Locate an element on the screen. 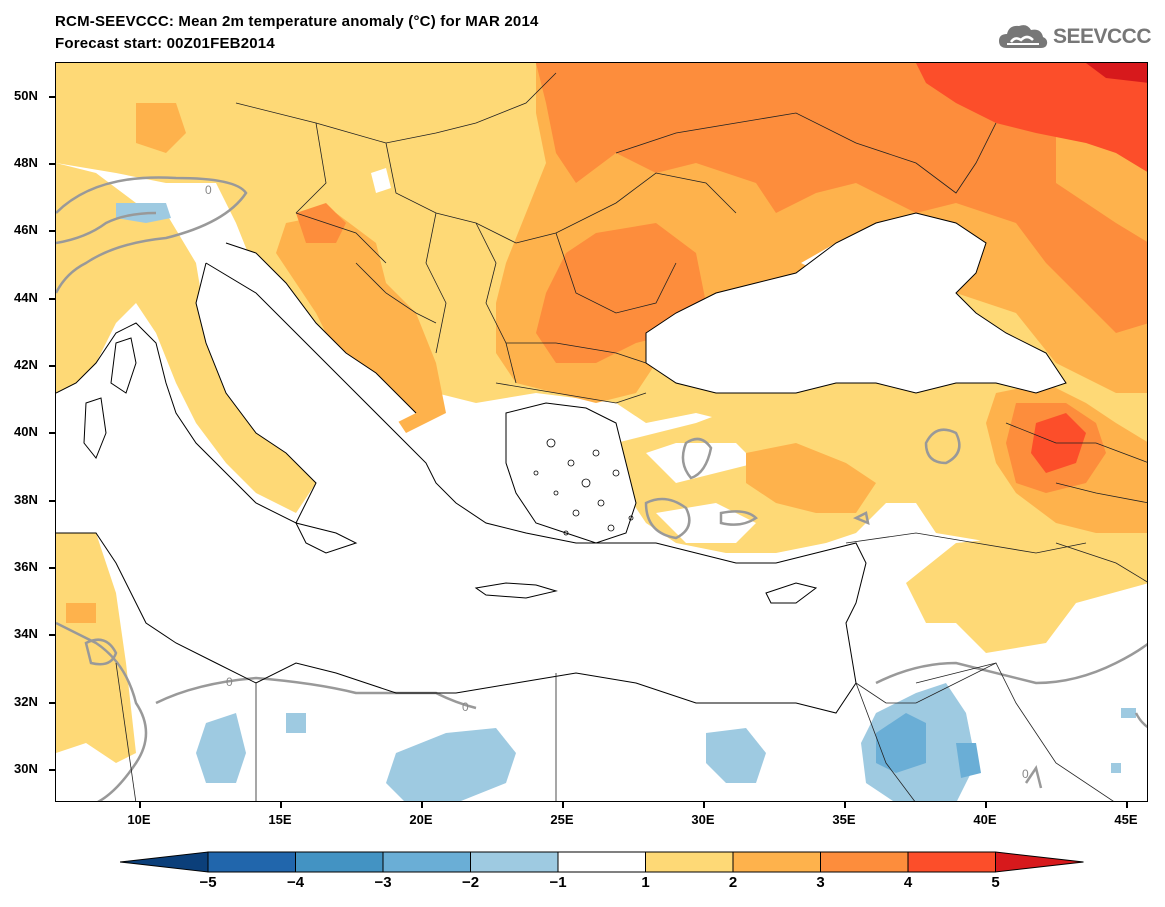 The height and width of the screenshot is (907, 1165). lat-label-30n: 30N is located at coordinates (26, 768).